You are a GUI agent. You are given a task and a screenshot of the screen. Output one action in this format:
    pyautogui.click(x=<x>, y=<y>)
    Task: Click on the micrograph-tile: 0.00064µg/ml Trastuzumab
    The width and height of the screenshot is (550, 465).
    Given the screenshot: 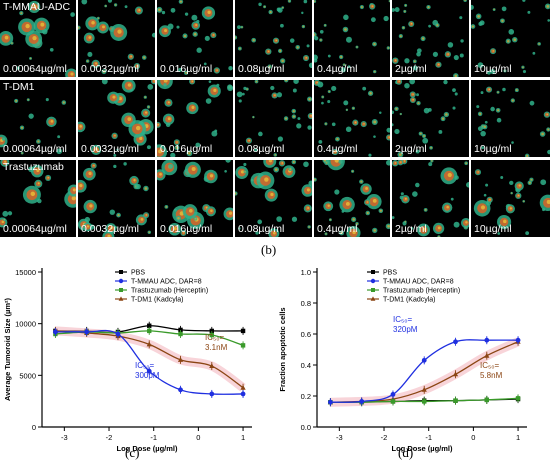 What is the action you would take?
    pyautogui.click(x=38, y=198)
    